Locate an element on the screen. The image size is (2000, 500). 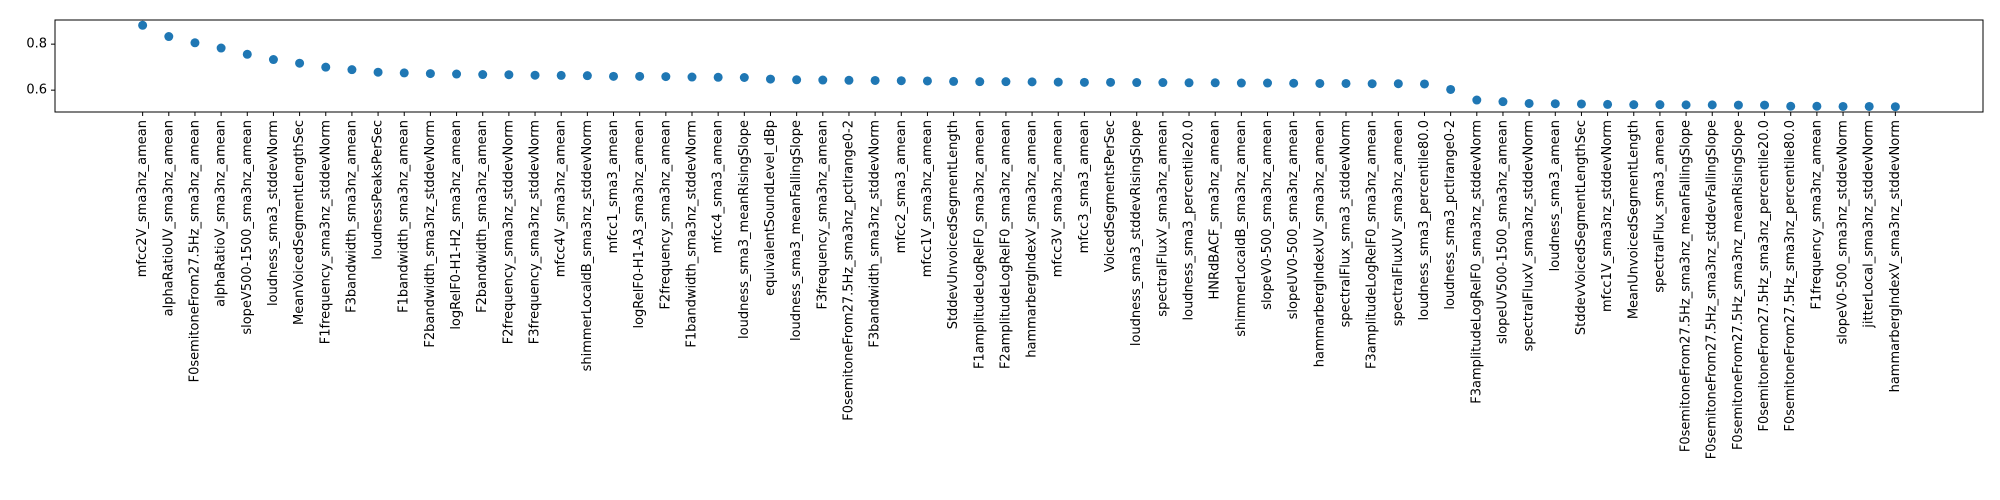
x-tick-label: mfcc3V_sma3nz_amean is located at coordinates (1058, 198).